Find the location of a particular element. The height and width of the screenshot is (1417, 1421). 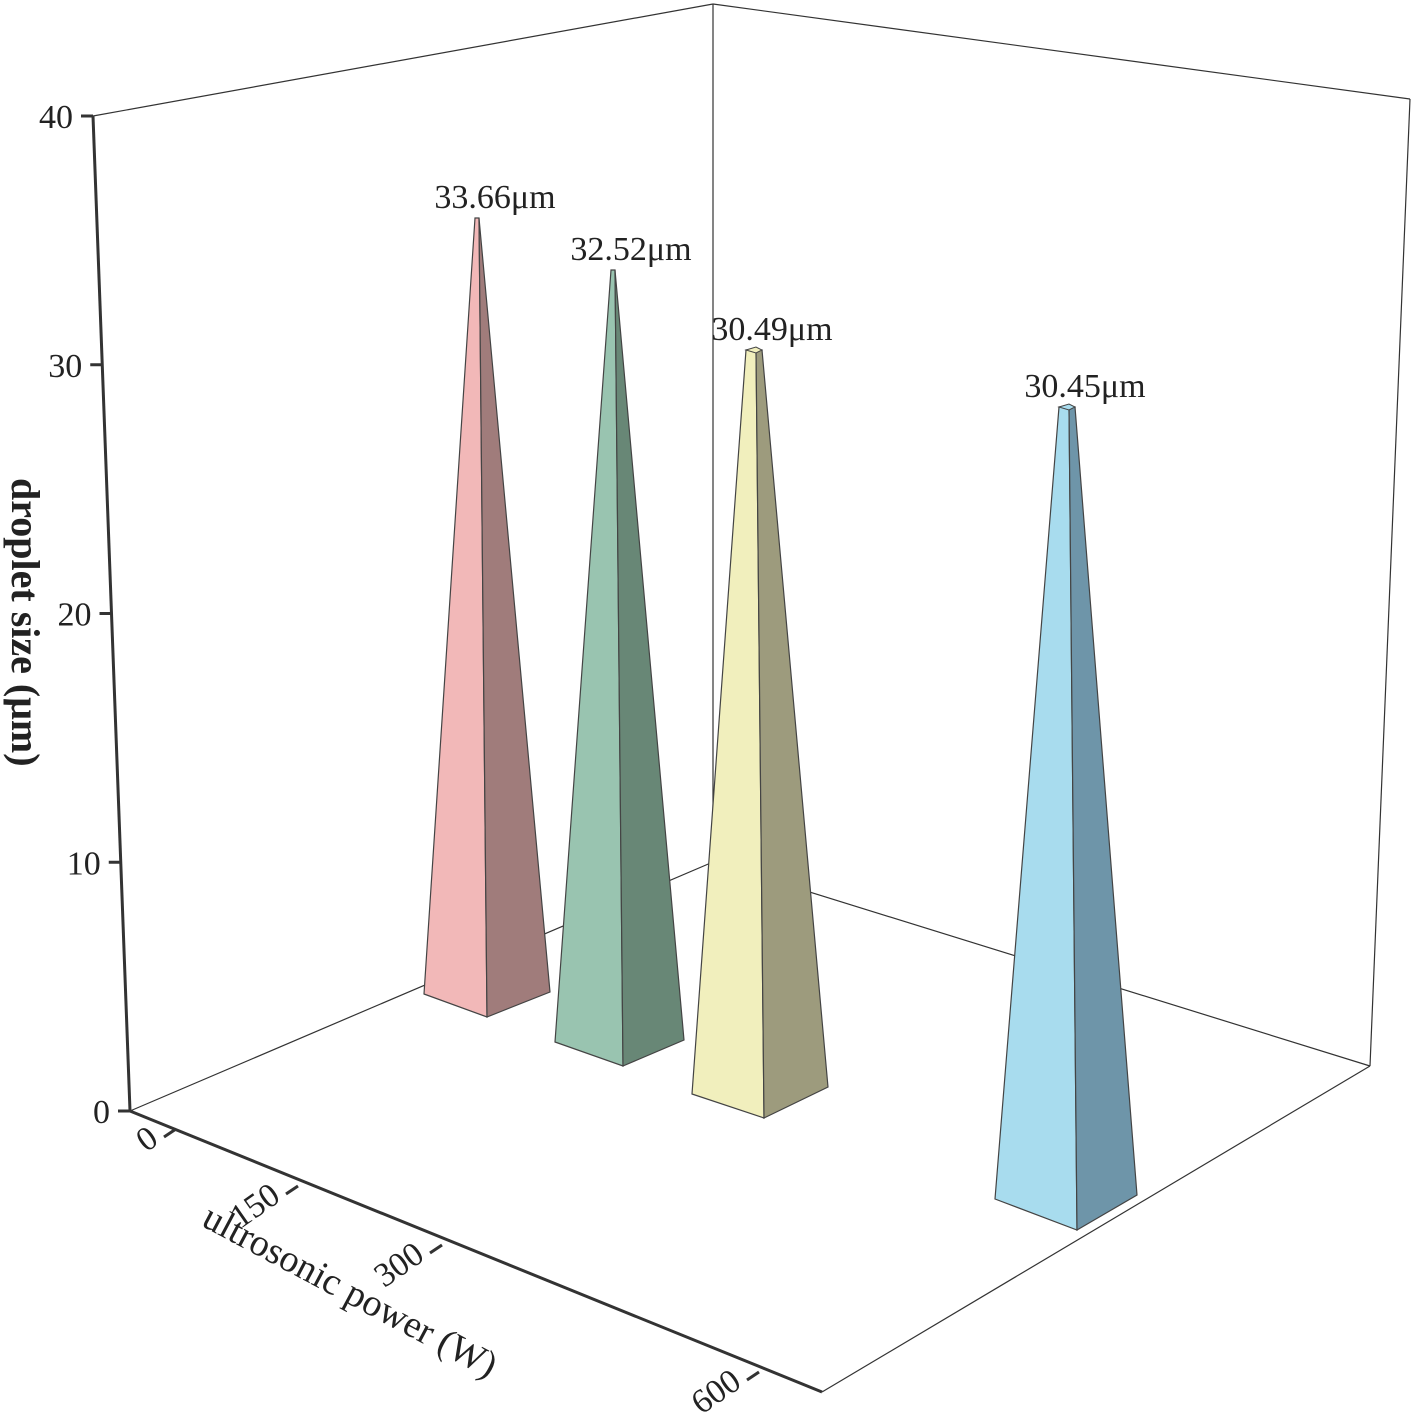

frame-top-right is located at coordinates (1061, 51).